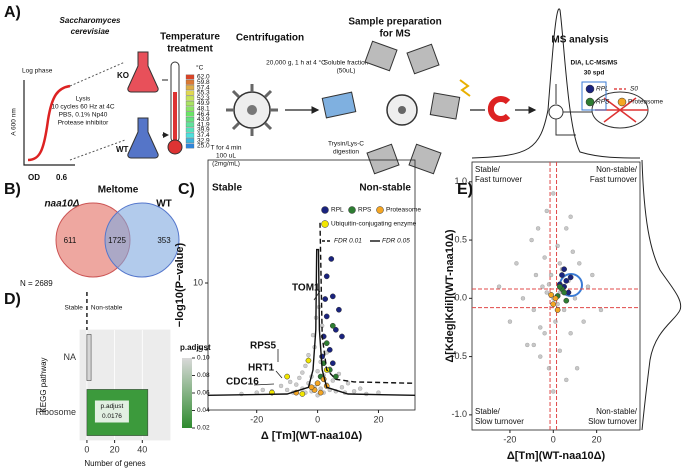 The height and width of the screenshot is (473, 684). What do you see at coordinates (111, 411) in the screenshot?
I see `annotation-box` at bounding box center [111, 411].